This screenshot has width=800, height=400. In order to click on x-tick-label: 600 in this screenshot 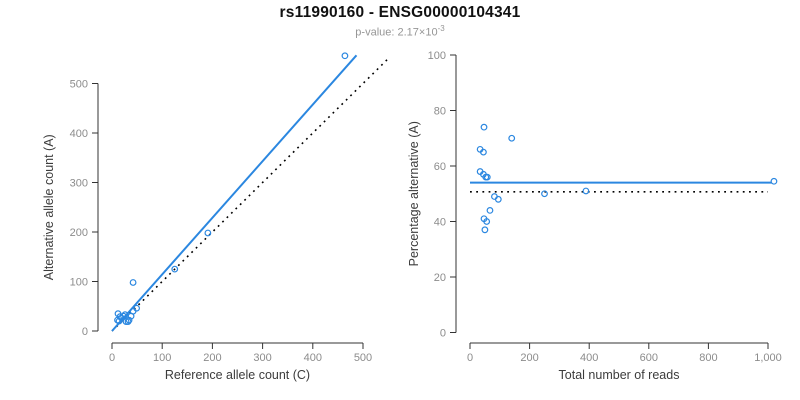, I will do `click(649, 358)`.